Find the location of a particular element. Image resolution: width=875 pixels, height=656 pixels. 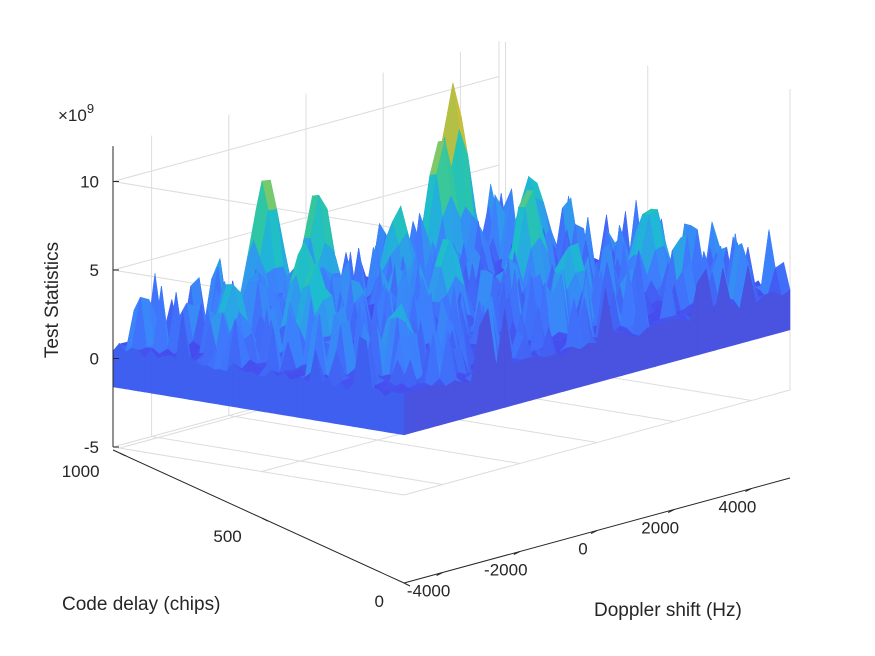

z-tick-label: -5 is located at coordinates (91, 447).